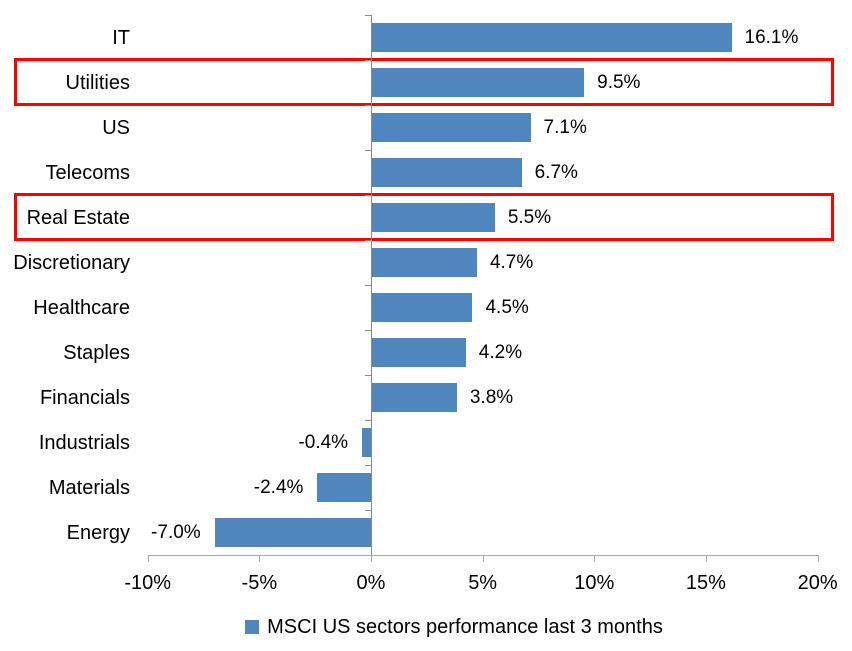 The image size is (852, 651). I want to click on category-label: Telecoms, so click(87, 172).